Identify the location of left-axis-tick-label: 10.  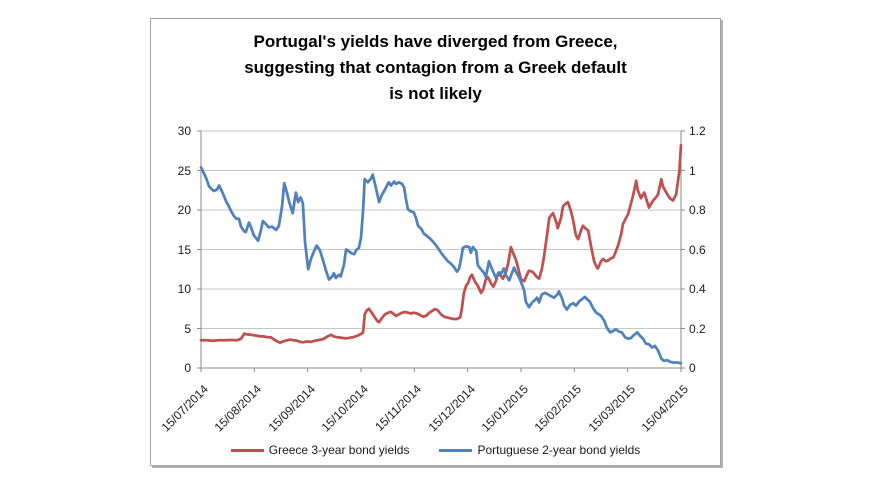
(184, 289).